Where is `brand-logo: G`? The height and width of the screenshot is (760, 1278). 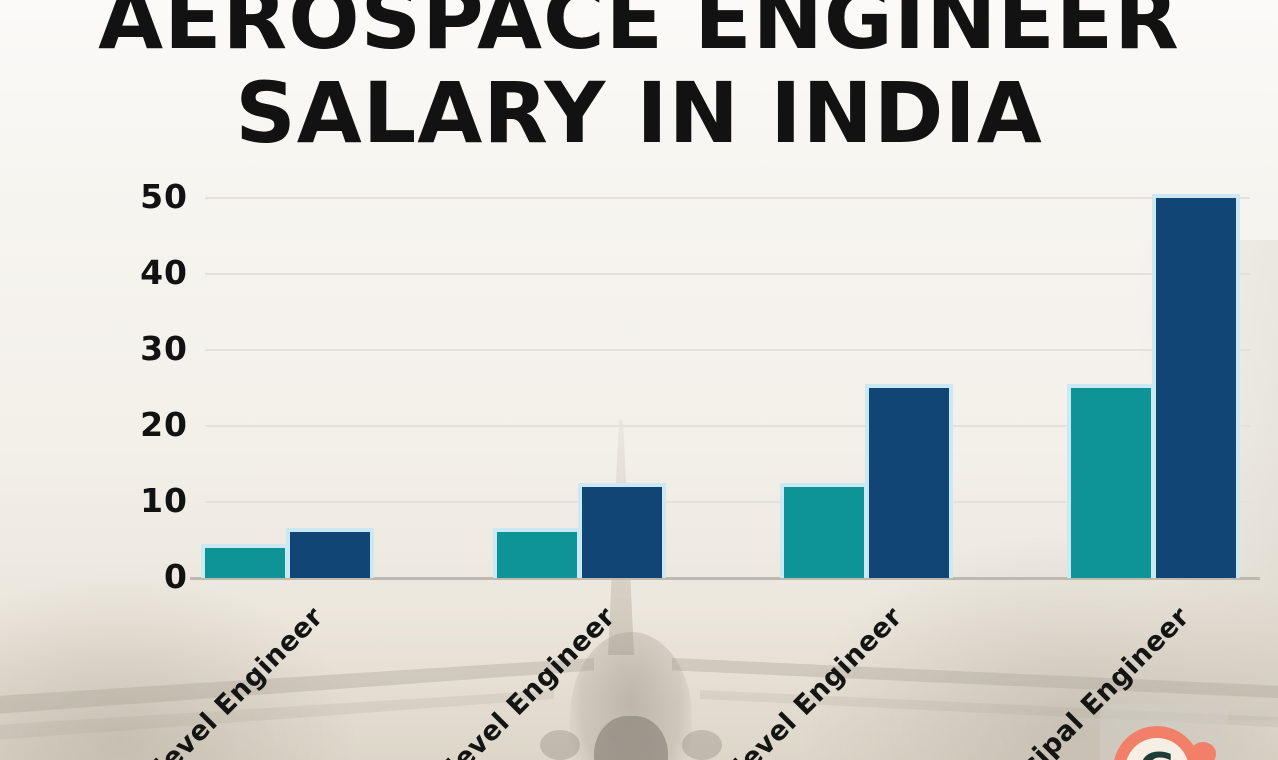
brand-logo: G is located at coordinates (1157, 749).